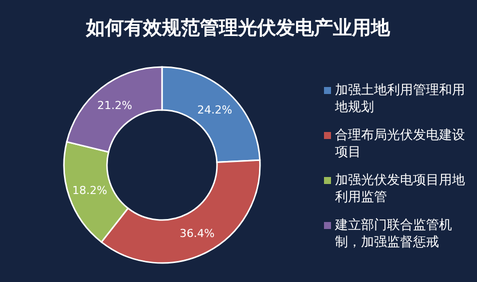 The image size is (477, 282). Describe the element at coordinates (114, 105) in the screenshot. I see `data-label: 21.2%` at that location.